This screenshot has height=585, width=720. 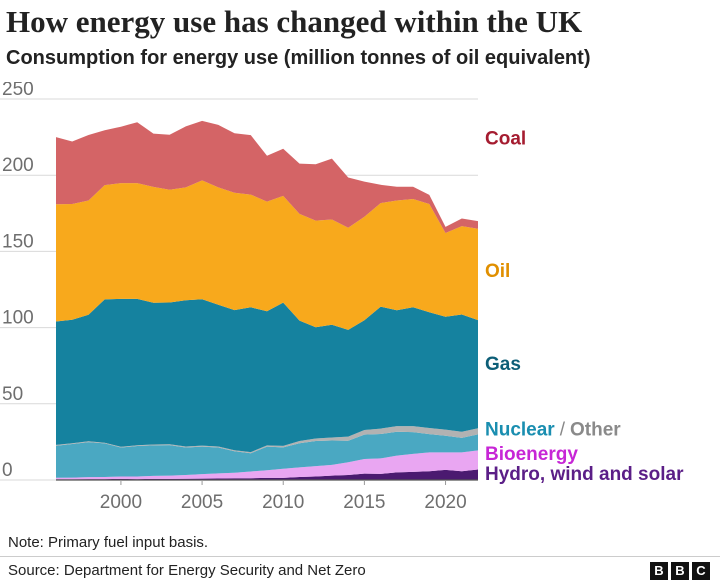 What do you see at coordinates (520, 430) in the screenshot?
I see `series-label: Nuclear` at bounding box center [520, 430].